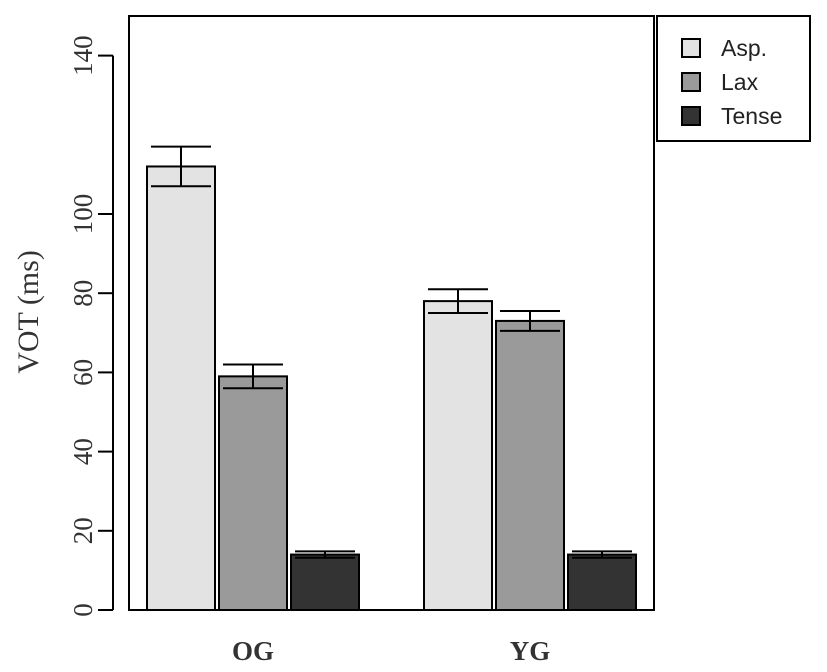  I want to click on y-tick-label: 60, so click(83, 372).